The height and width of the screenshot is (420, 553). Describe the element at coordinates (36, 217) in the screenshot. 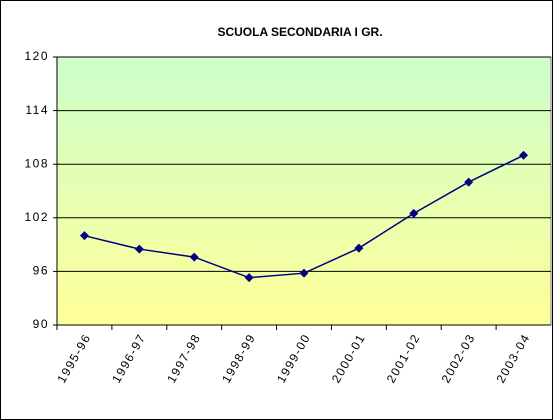

I see `y-tick-label: 102` at that location.